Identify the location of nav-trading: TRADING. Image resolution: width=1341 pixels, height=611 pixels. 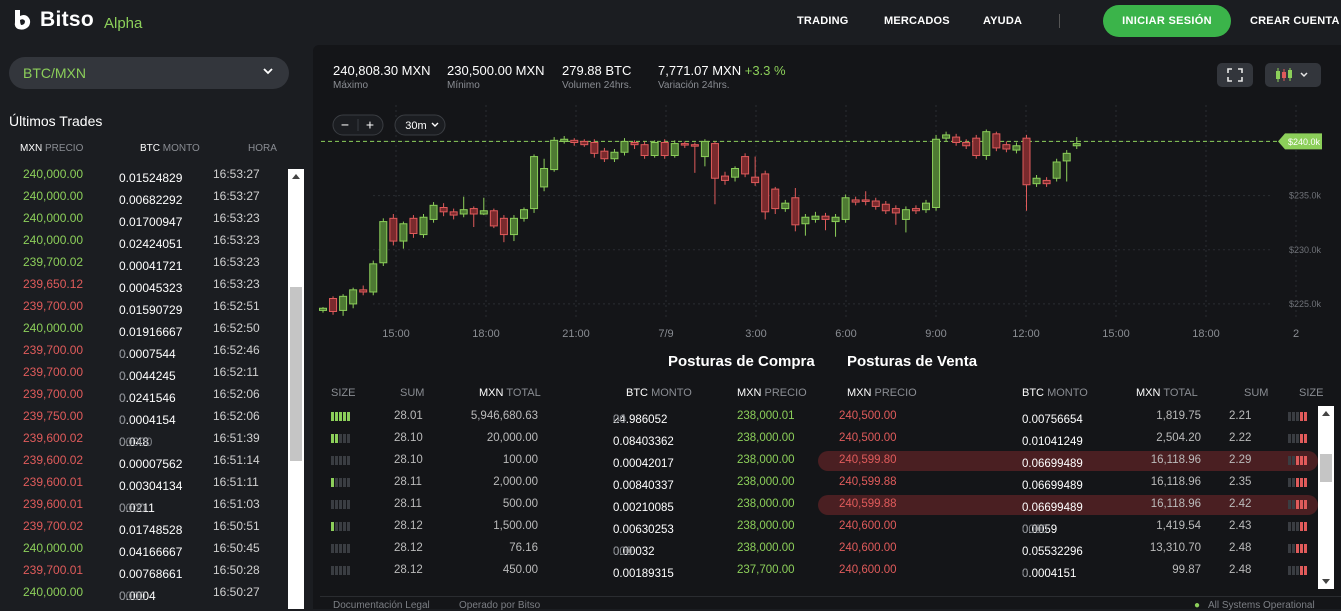
(823, 21).